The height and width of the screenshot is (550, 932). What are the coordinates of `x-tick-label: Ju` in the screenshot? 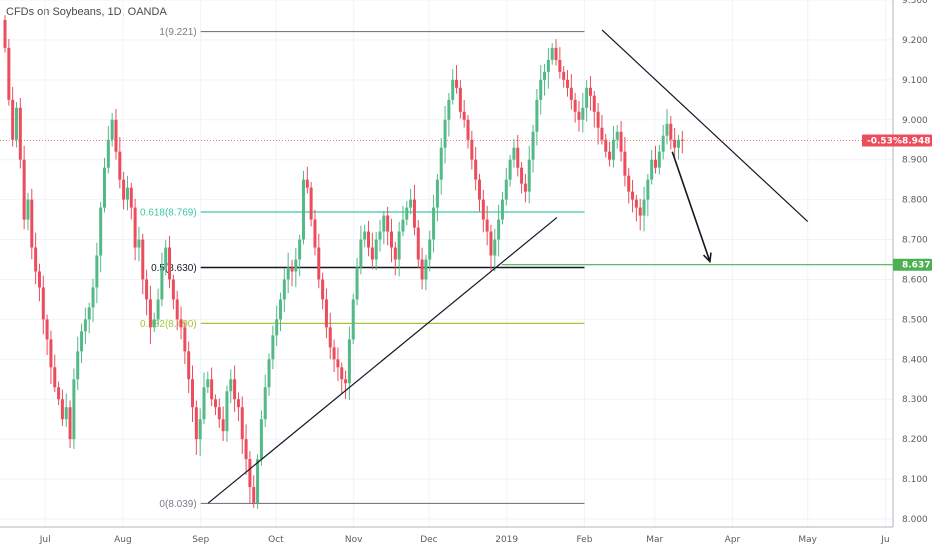 It's located at (884, 540).